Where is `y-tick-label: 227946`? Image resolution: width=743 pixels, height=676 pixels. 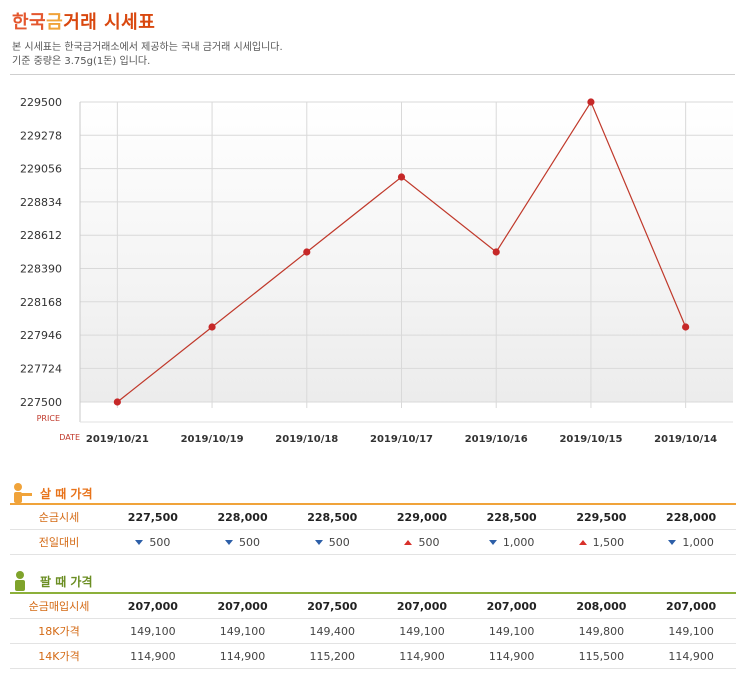 y-tick-label: 227946 is located at coordinates (41, 335).